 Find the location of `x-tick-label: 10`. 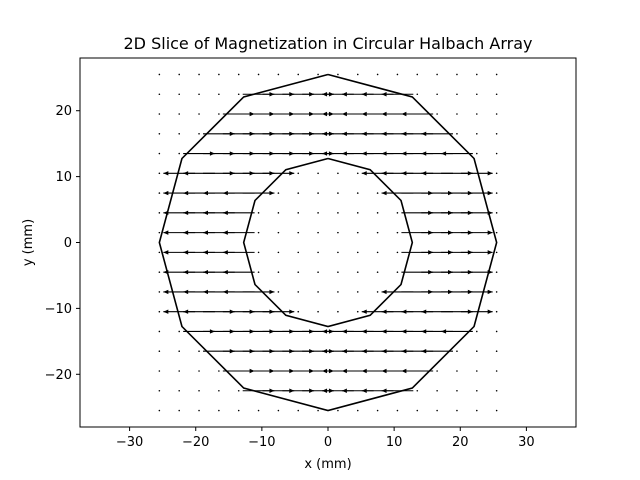

x-tick-label: 10 is located at coordinates (394, 442).